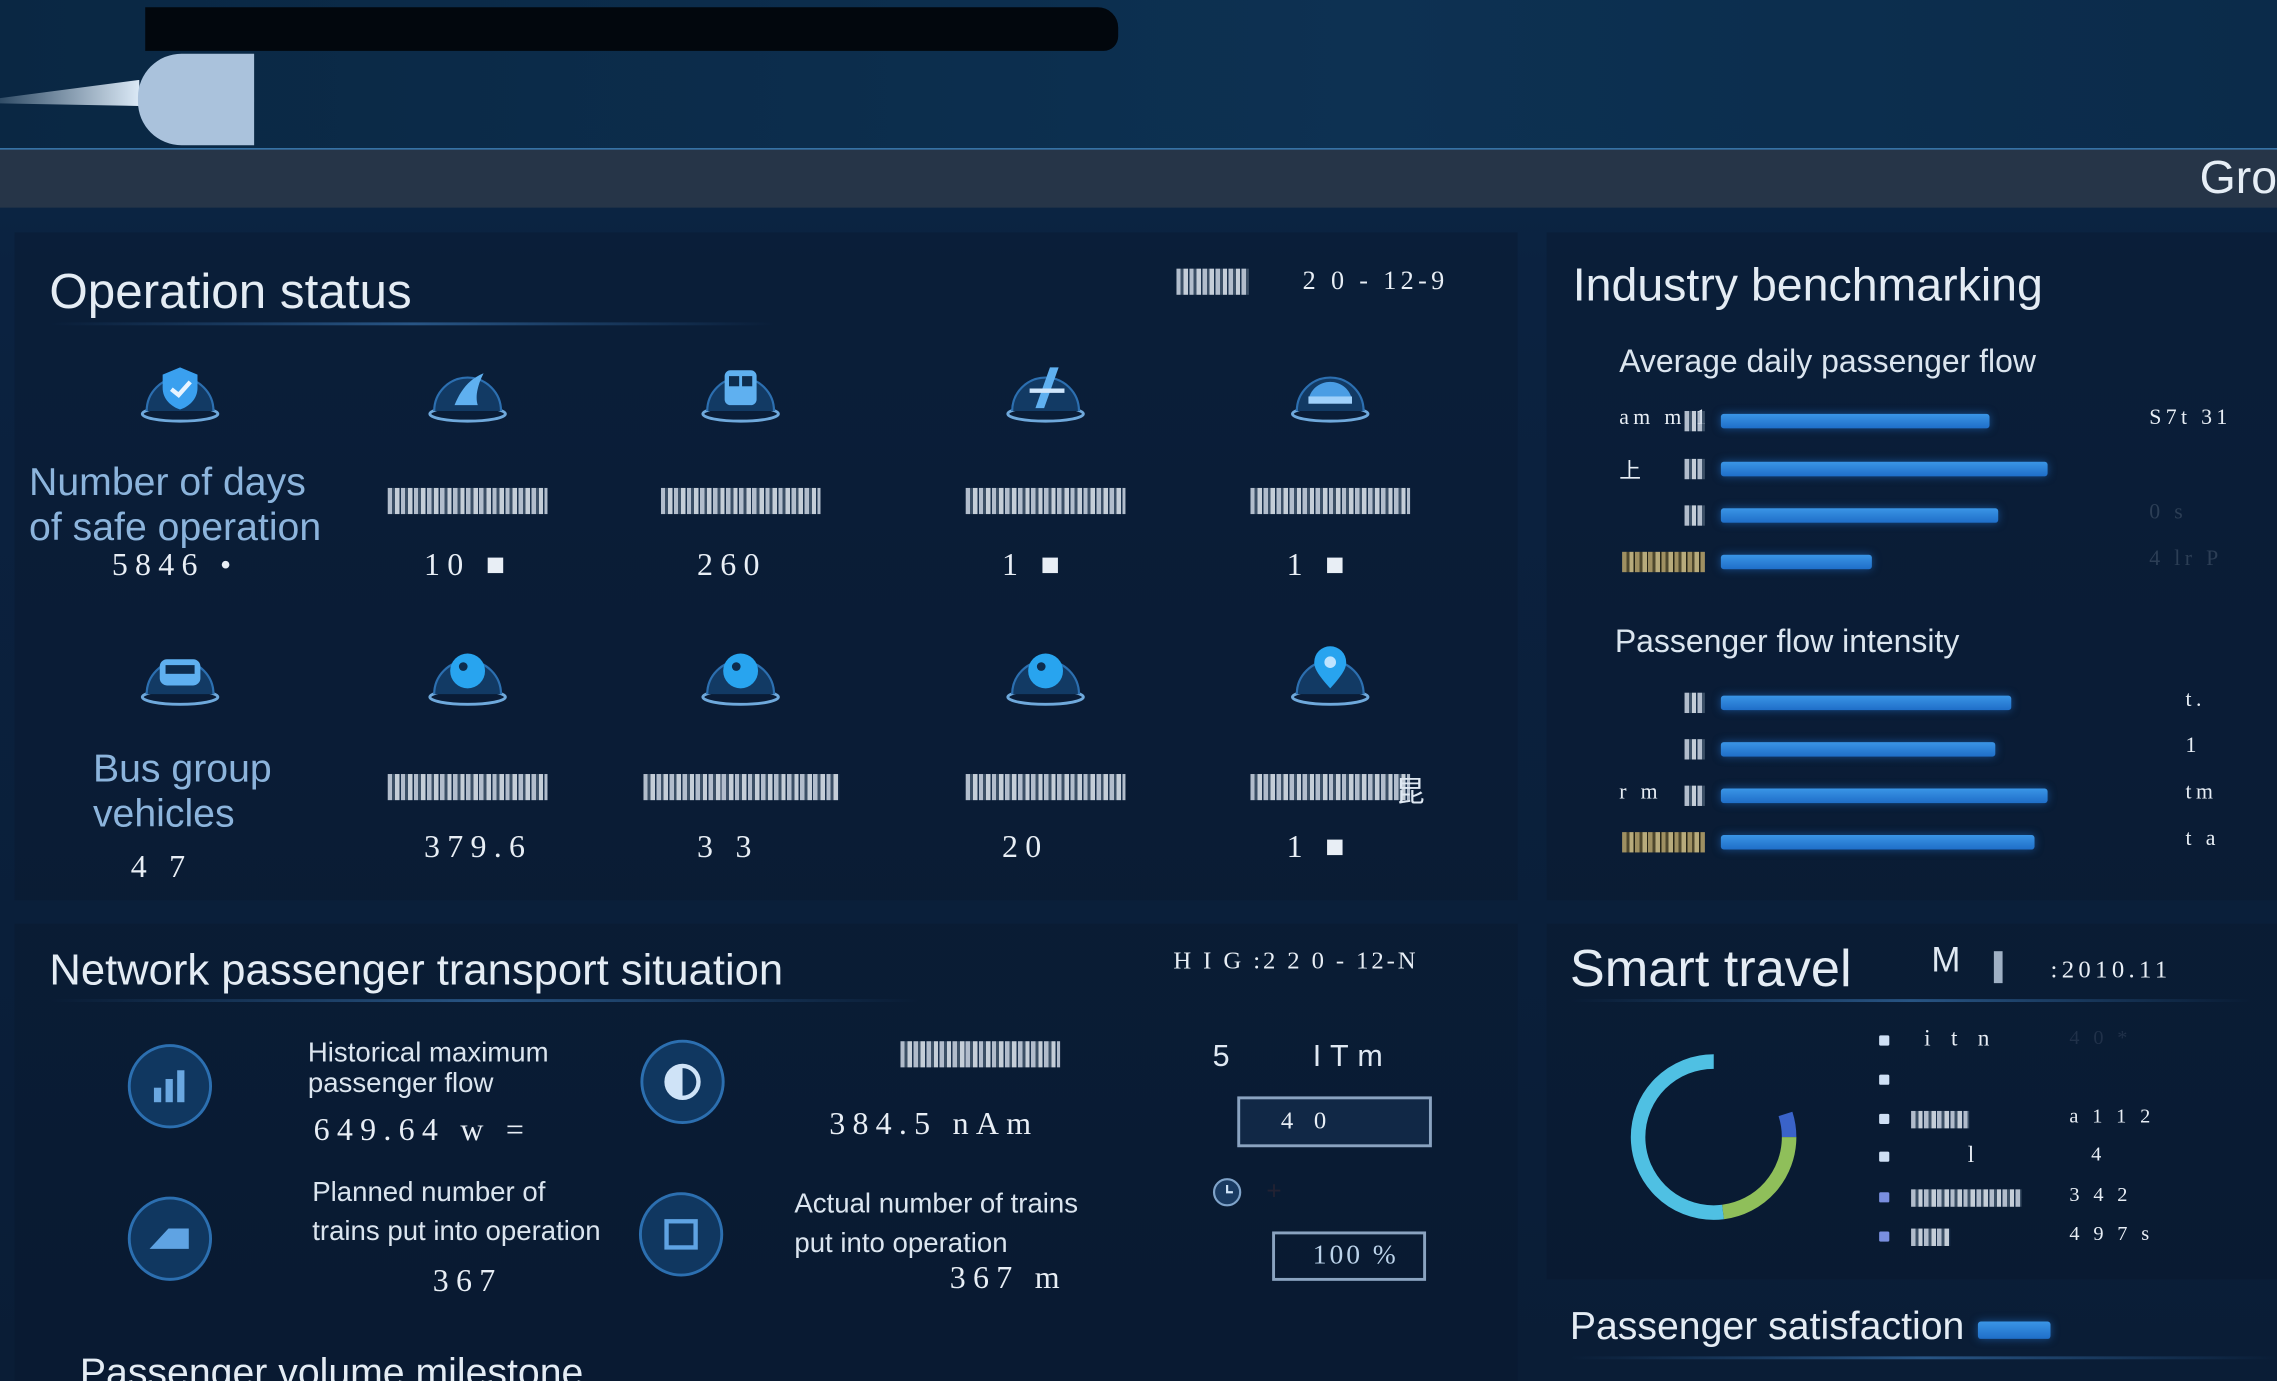  I want to click on metric-value: 384.5 nAm, so click(934, 1123).